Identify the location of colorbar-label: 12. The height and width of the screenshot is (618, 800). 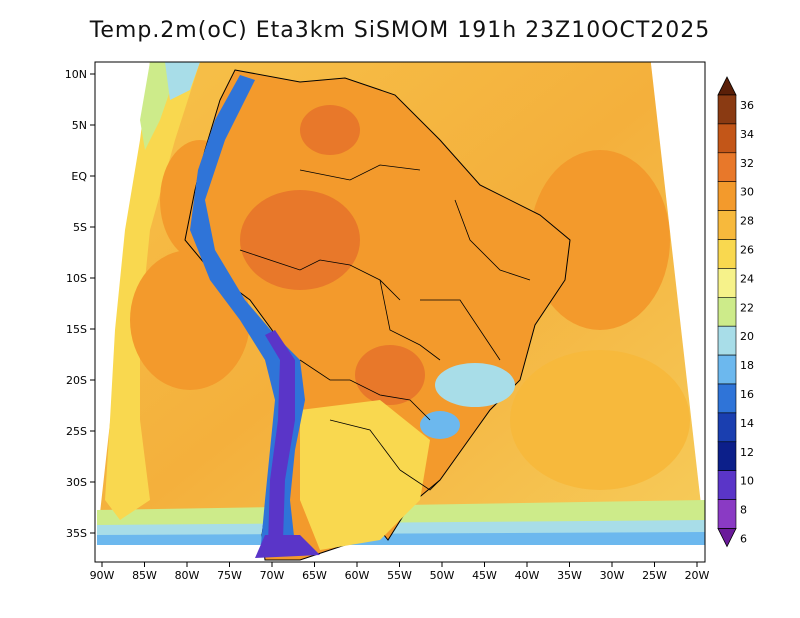
(747, 452).